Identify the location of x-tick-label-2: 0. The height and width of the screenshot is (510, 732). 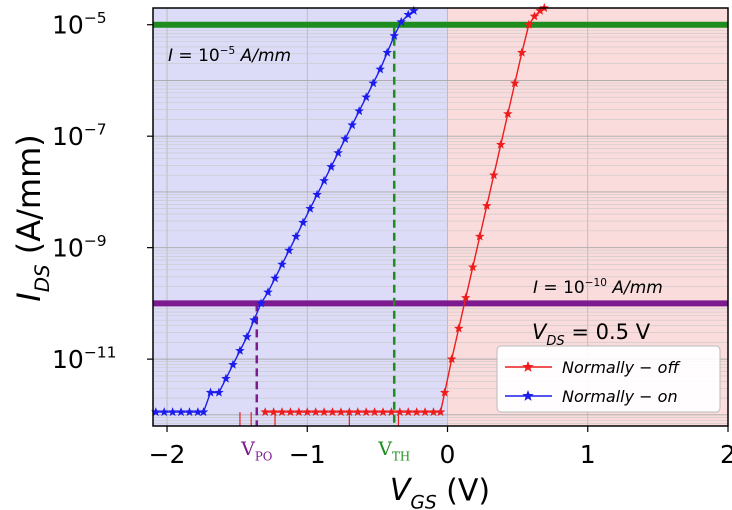
(448, 454).